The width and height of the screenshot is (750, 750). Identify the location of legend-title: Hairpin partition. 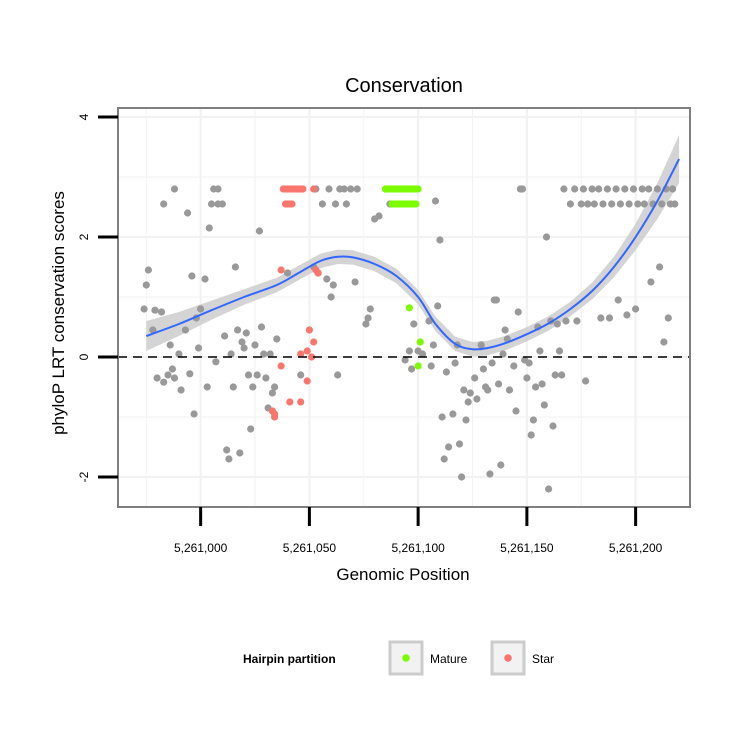
(289, 659).